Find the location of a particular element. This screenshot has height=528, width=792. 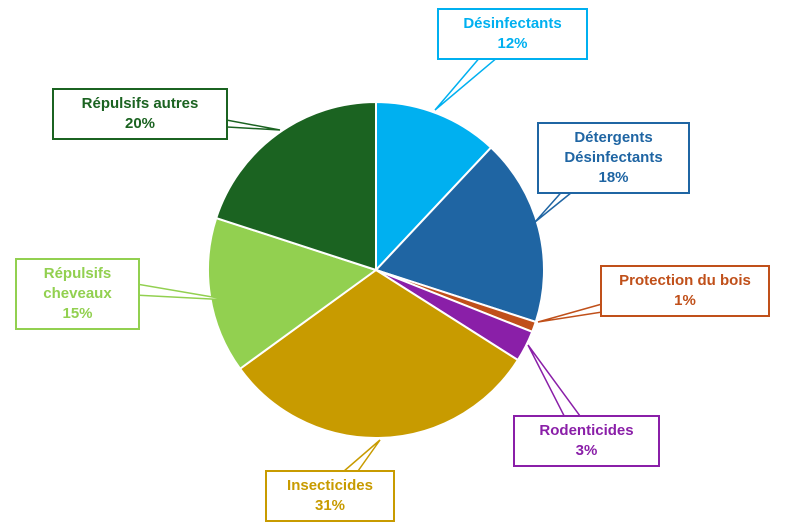

category-label: Répulsifs cheveaux is located at coordinates (77, 283).